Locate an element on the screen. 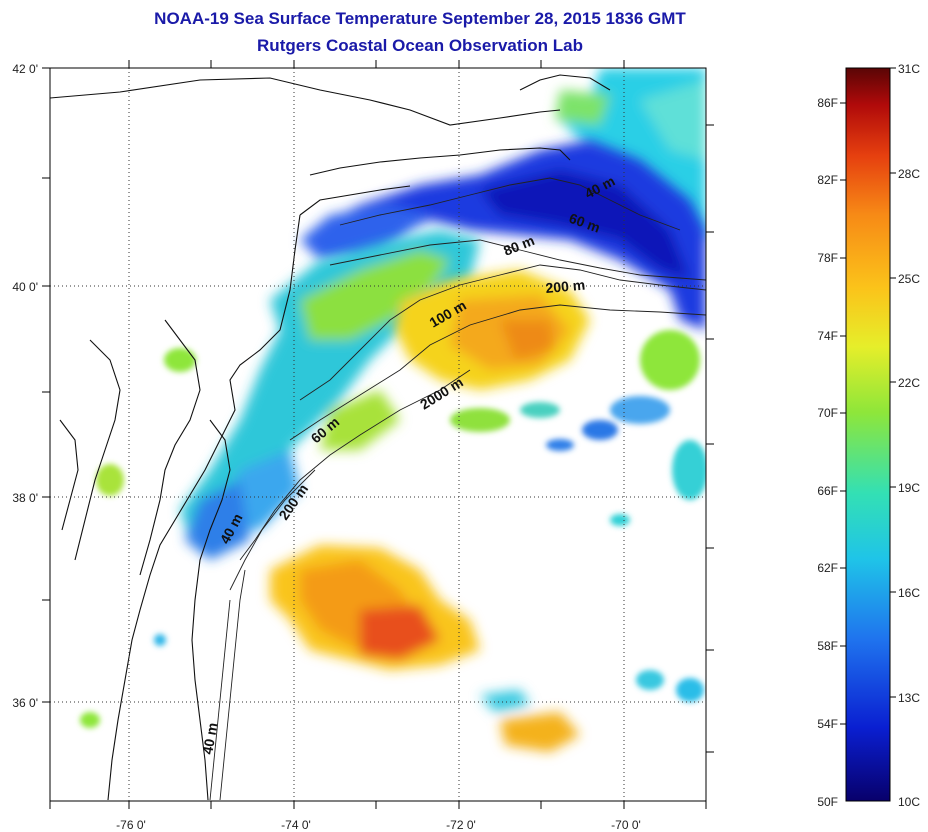 This screenshot has height=832, width=928. colorbar-celsius-labels: 31C 28C 25C 22C 19C 16C 13C 10C is located at coordinates (909, 435).